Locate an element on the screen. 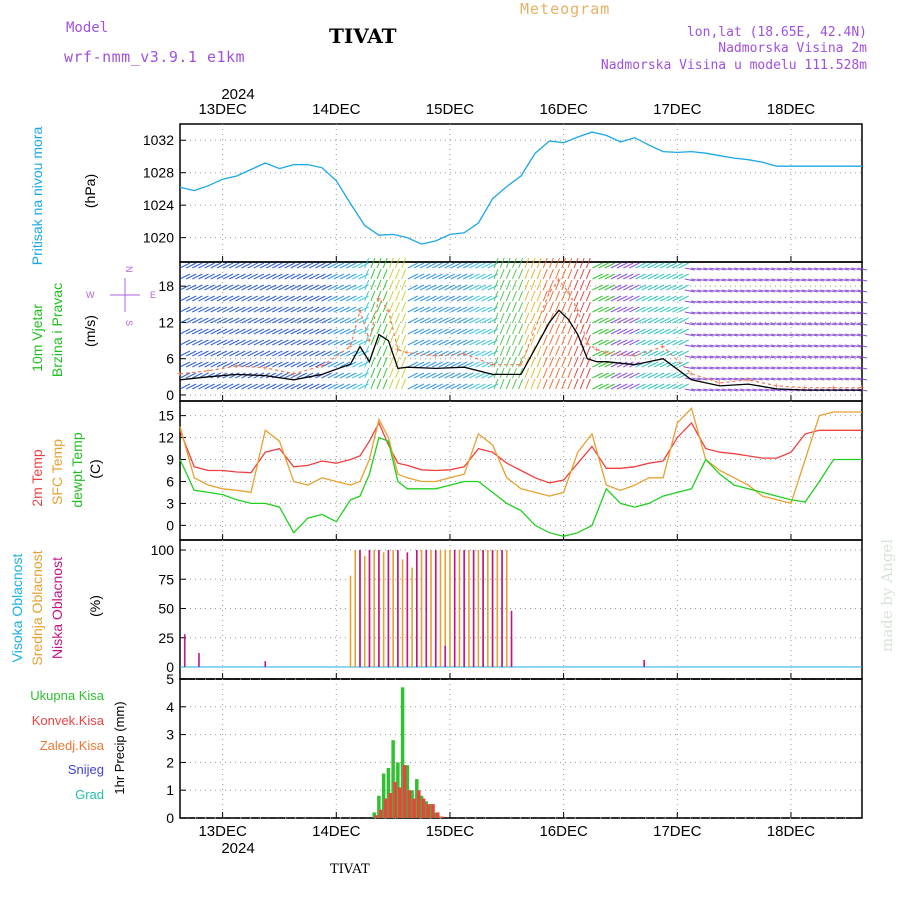 The width and height of the screenshot is (900, 900). wind-ytick-label: 0 is located at coordinates (170, 395).